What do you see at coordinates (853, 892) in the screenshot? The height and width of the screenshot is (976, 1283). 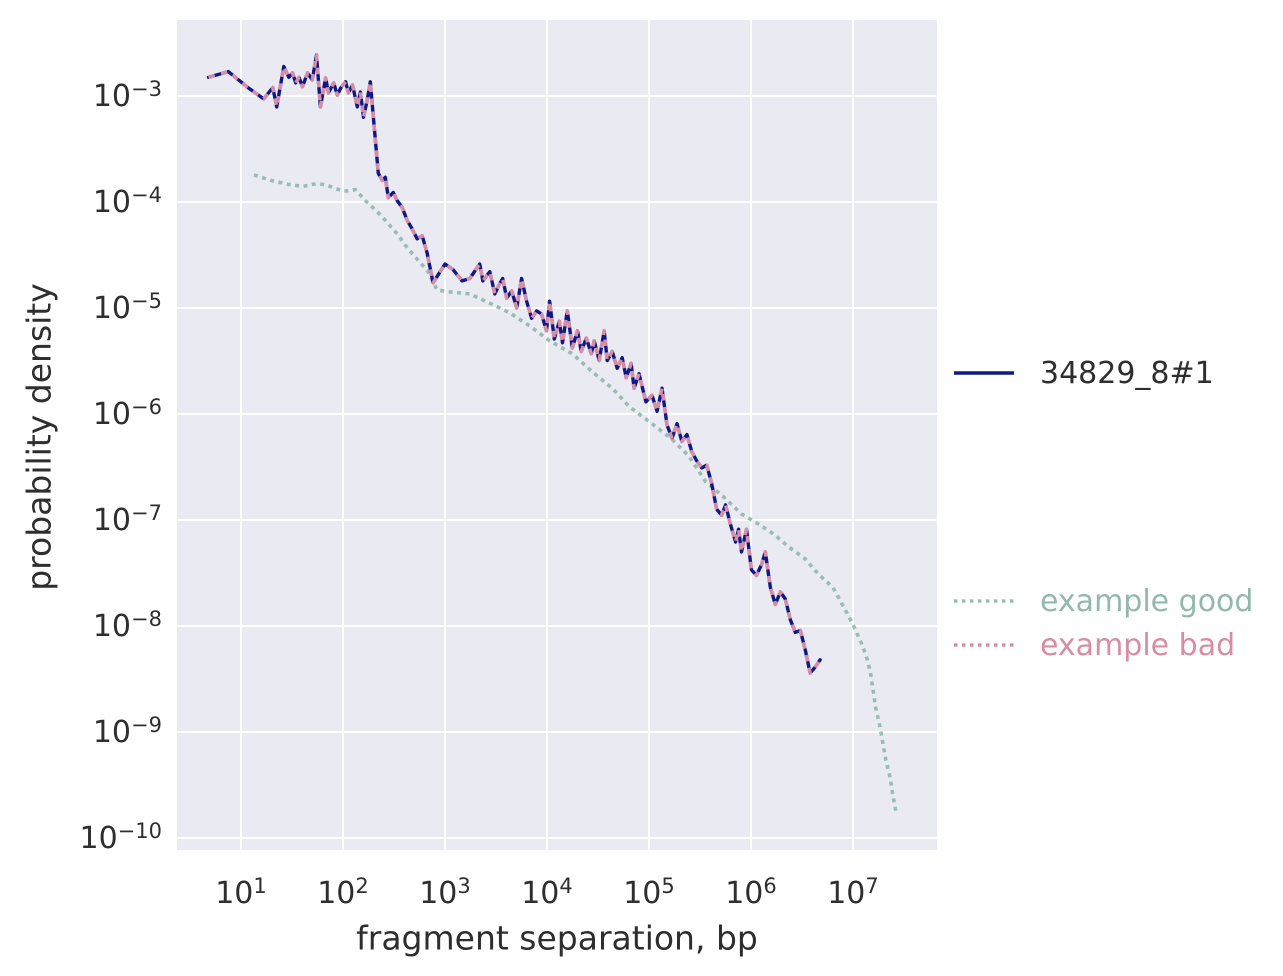 I see `x-tick-label: 107` at bounding box center [853, 892].